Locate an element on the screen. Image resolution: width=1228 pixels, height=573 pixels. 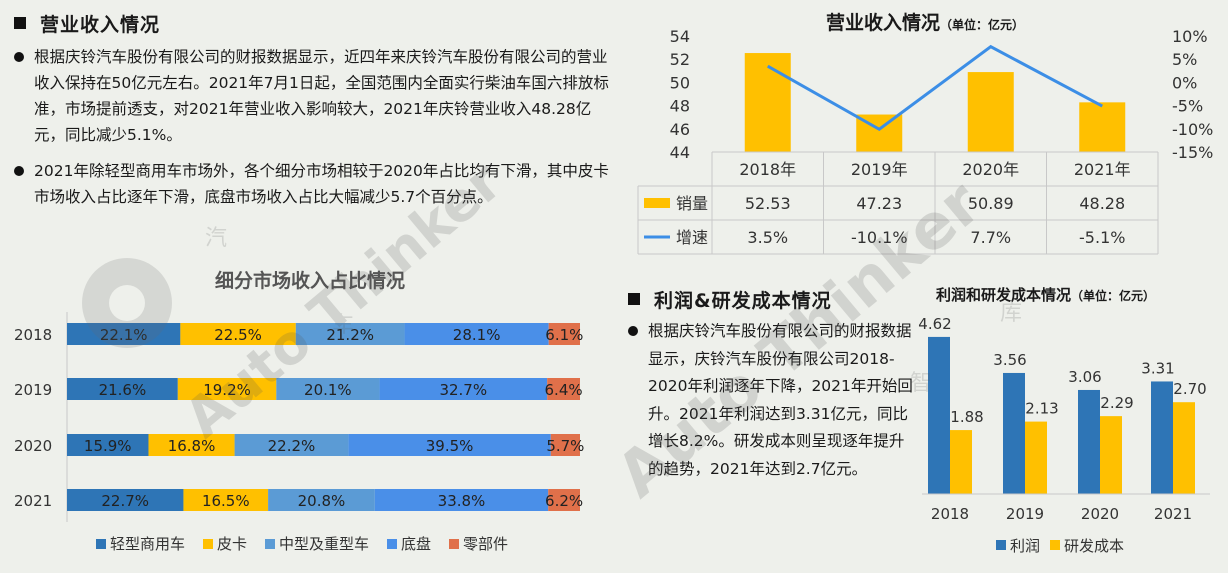
profit-data-label: 3.06 is located at coordinates (1084, 377).